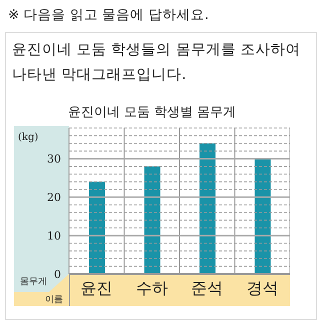 Image resolution: width=320 pixels, height=321 pixels. What do you see at coordinates (108, 15) in the screenshot?
I see `text: ※ 다음을 읽고 물음에 답하세요.` at bounding box center [108, 15].